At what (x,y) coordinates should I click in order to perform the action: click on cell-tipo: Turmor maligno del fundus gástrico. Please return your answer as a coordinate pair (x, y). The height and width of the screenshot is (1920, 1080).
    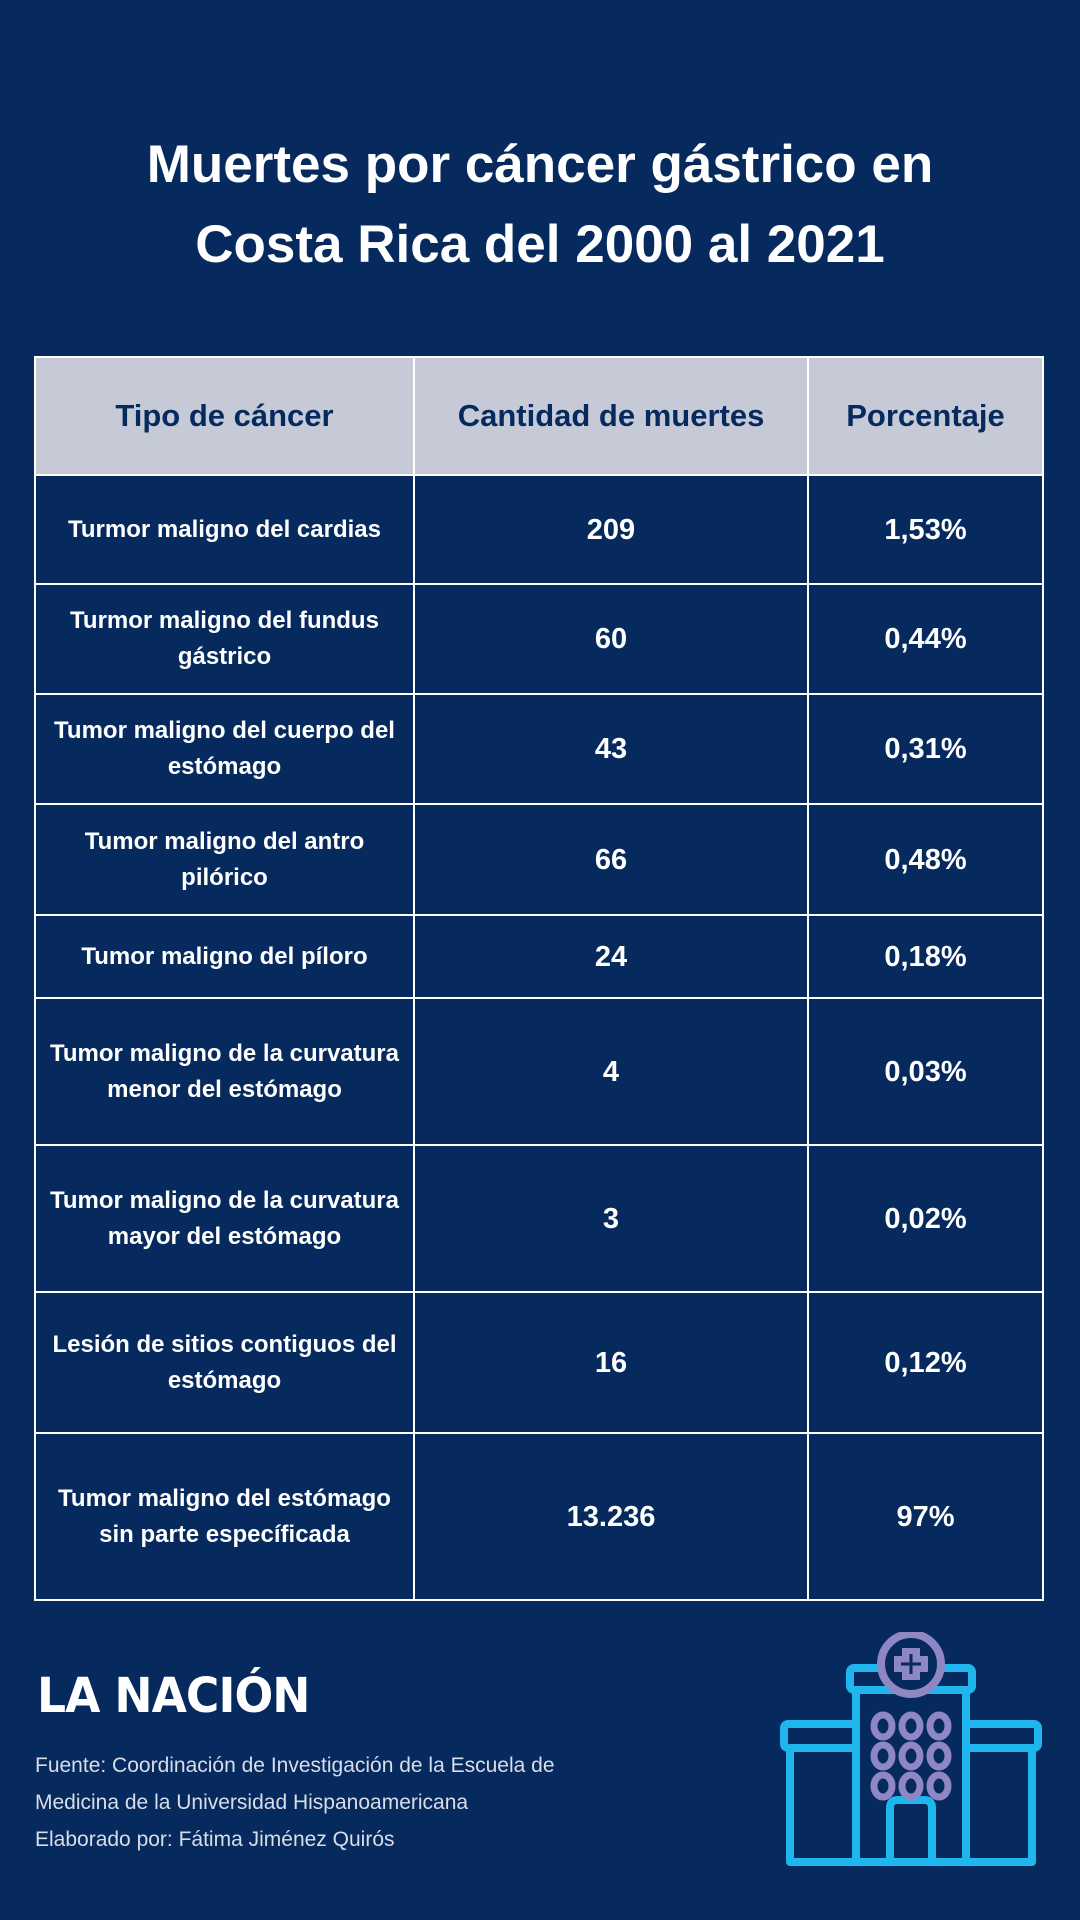
    Looking at the image, I should click on (224, 639).